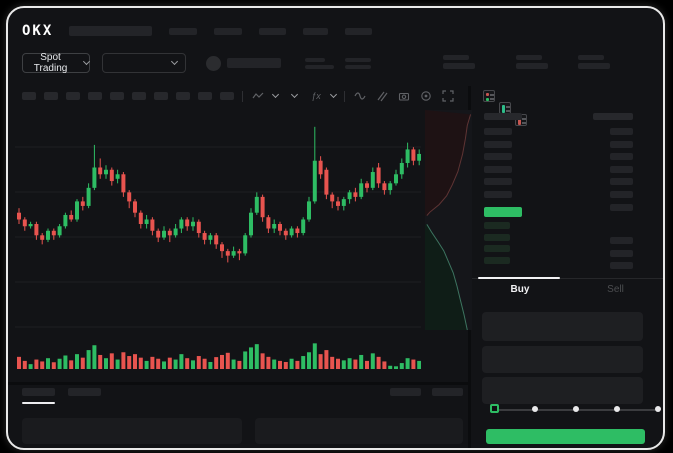 This screenshot has width=673, height=453. Describe the element at coordinates (448, 96) in the screenshot. I see `fullscreen-icon` at that location.